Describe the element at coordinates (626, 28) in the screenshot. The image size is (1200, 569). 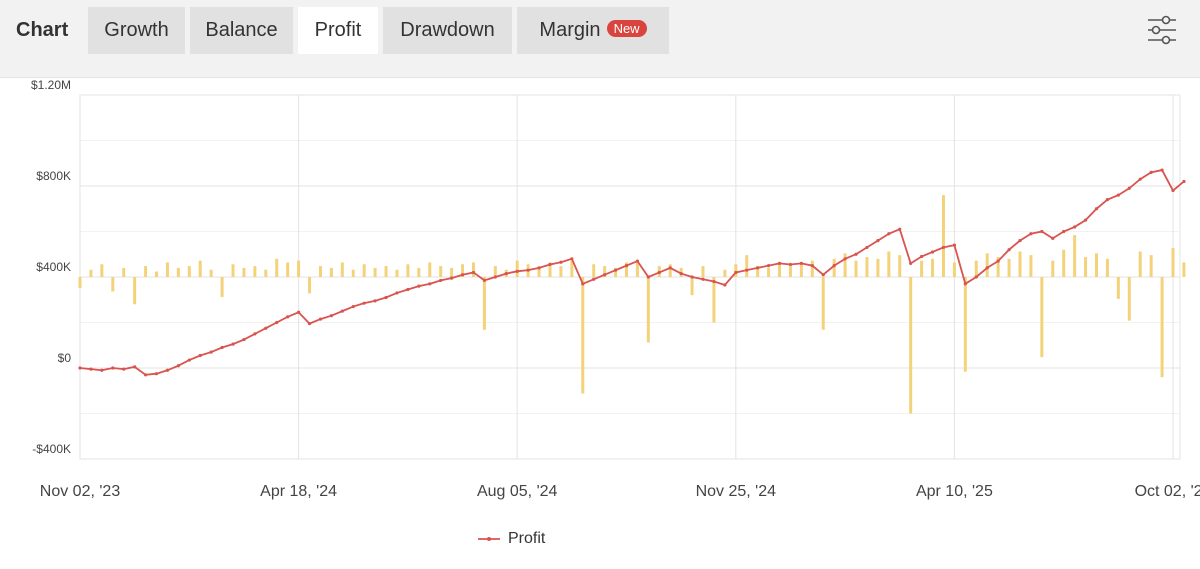
I see `badge: New` at that location.